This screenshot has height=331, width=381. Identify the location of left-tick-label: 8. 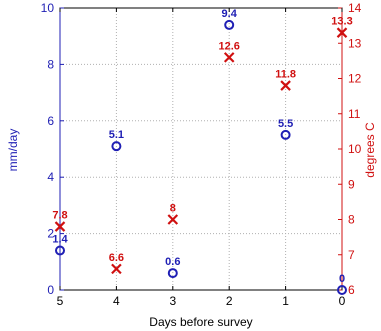
(50, 64).